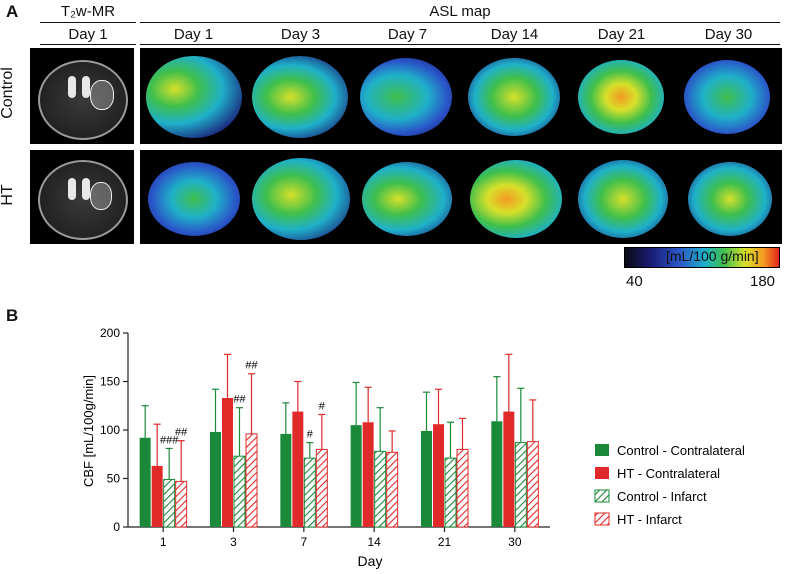 The width and height of the screenshot is (790, 574). Describe the element at coordinates (82, 96) in the screenshot. I see `t2w-image-control` at that location.